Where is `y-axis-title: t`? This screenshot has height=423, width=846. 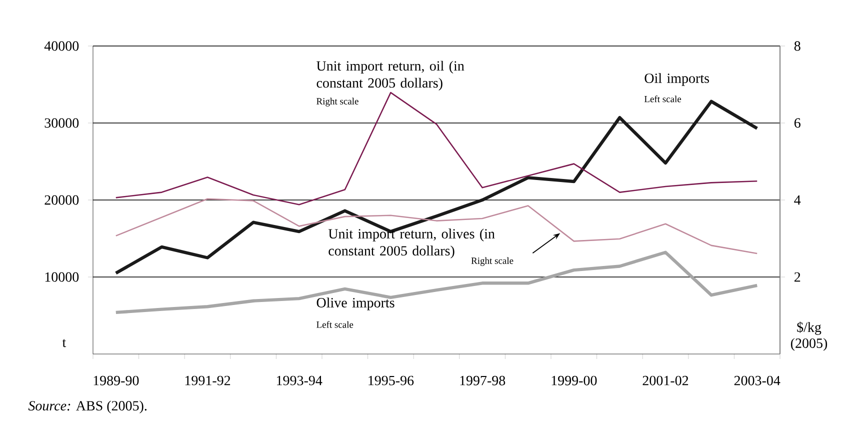
y-axis-title: t is located at coordinates (64, 343).